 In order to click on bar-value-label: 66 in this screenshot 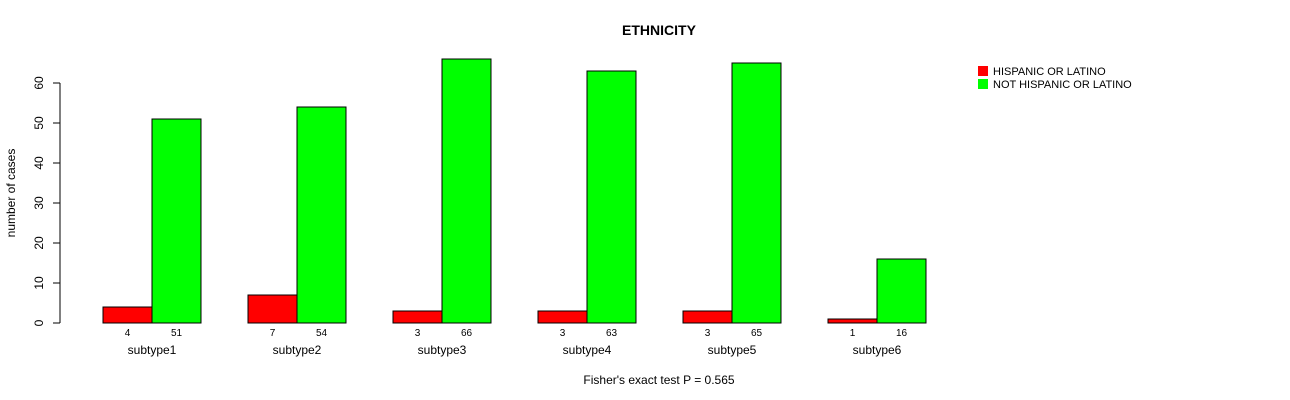, I will do `click(467, 333)`.